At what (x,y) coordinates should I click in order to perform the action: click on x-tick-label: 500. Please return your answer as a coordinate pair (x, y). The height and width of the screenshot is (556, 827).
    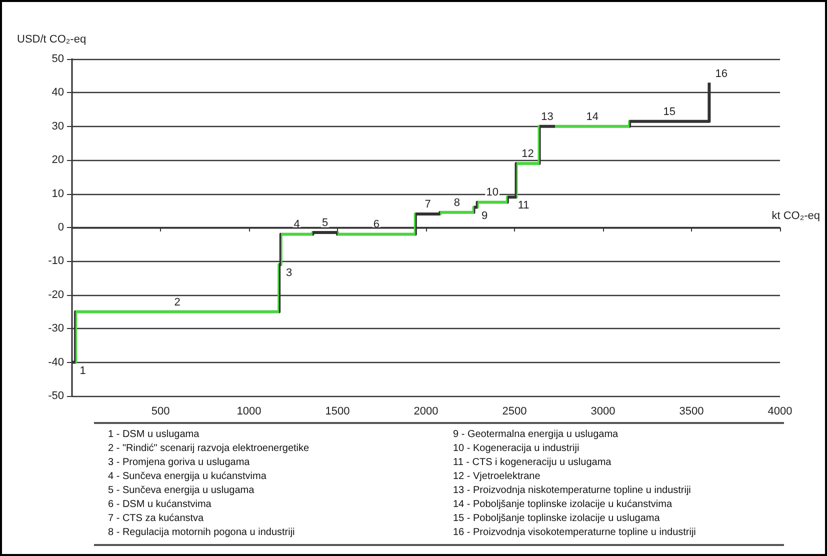
    Looking at the image, I should click on (160, 412).